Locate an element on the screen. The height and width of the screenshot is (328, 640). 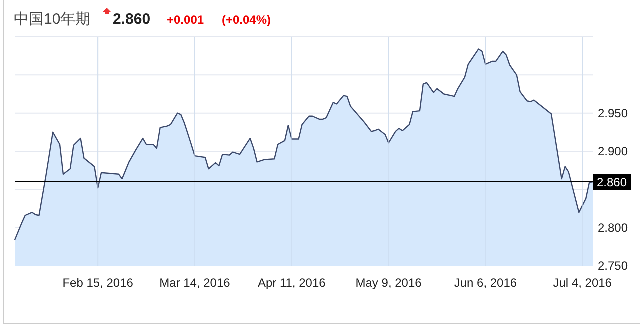
x-tick-label: May 9, 2016 is located at coordinates (389, 283).